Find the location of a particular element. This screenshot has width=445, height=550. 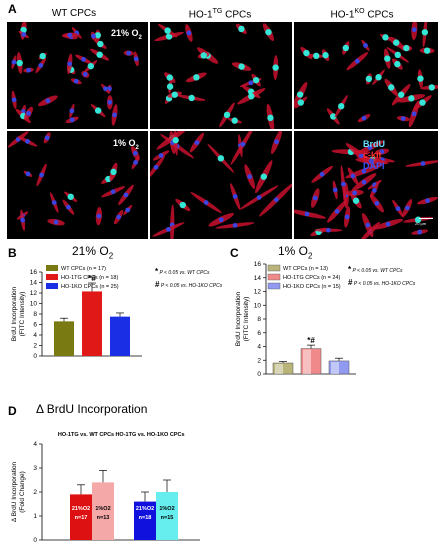

stain-ckit: c-kit is located at coordinates (372, 155).